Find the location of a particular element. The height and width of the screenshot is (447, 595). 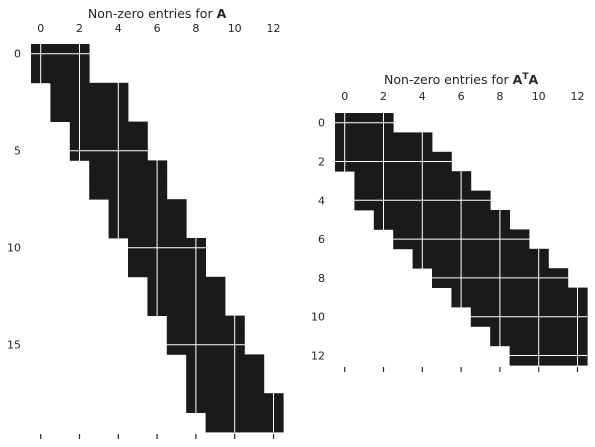

plot-title: Non-zero entries for ATA is located at coordinates (461, 79).